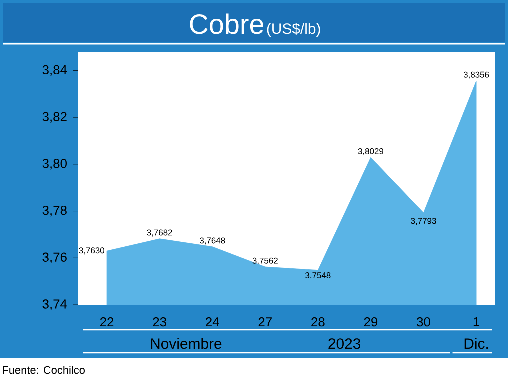 The height and width of the screenshot is (380, 520). I want to click on x-tick-label: 24, so click(213, 322).